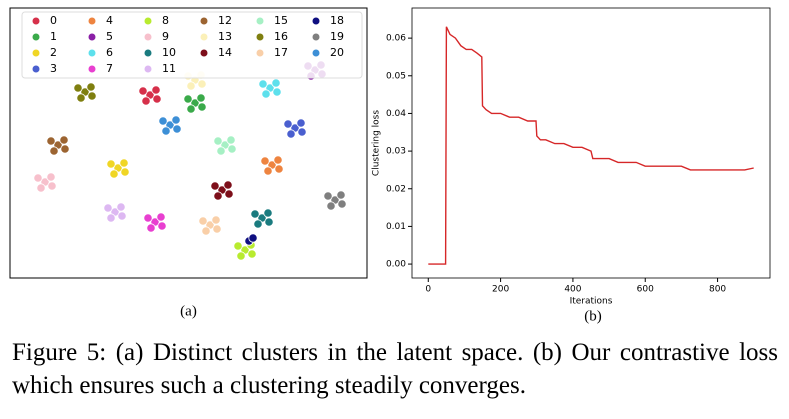 This screenshot has width=789, height=419. What do you see at coordinates (337, 52) in the screenshot?
I see `legend-label: 20` at bounding box center [337, 52].